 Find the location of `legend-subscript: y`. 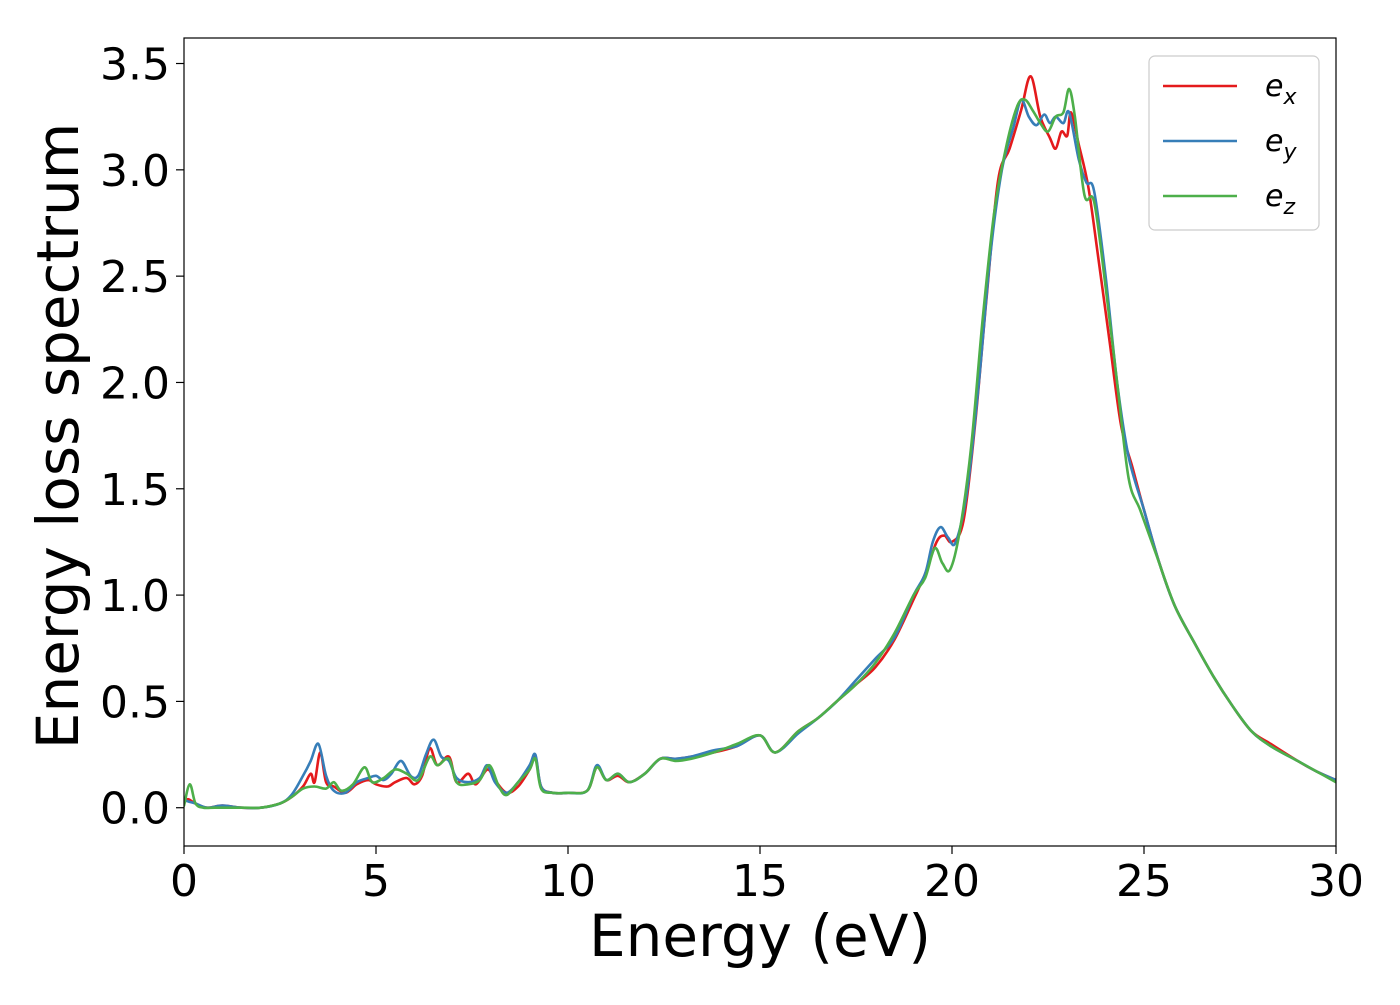

legend-subscript: y is located at coordinates (1289, 152).